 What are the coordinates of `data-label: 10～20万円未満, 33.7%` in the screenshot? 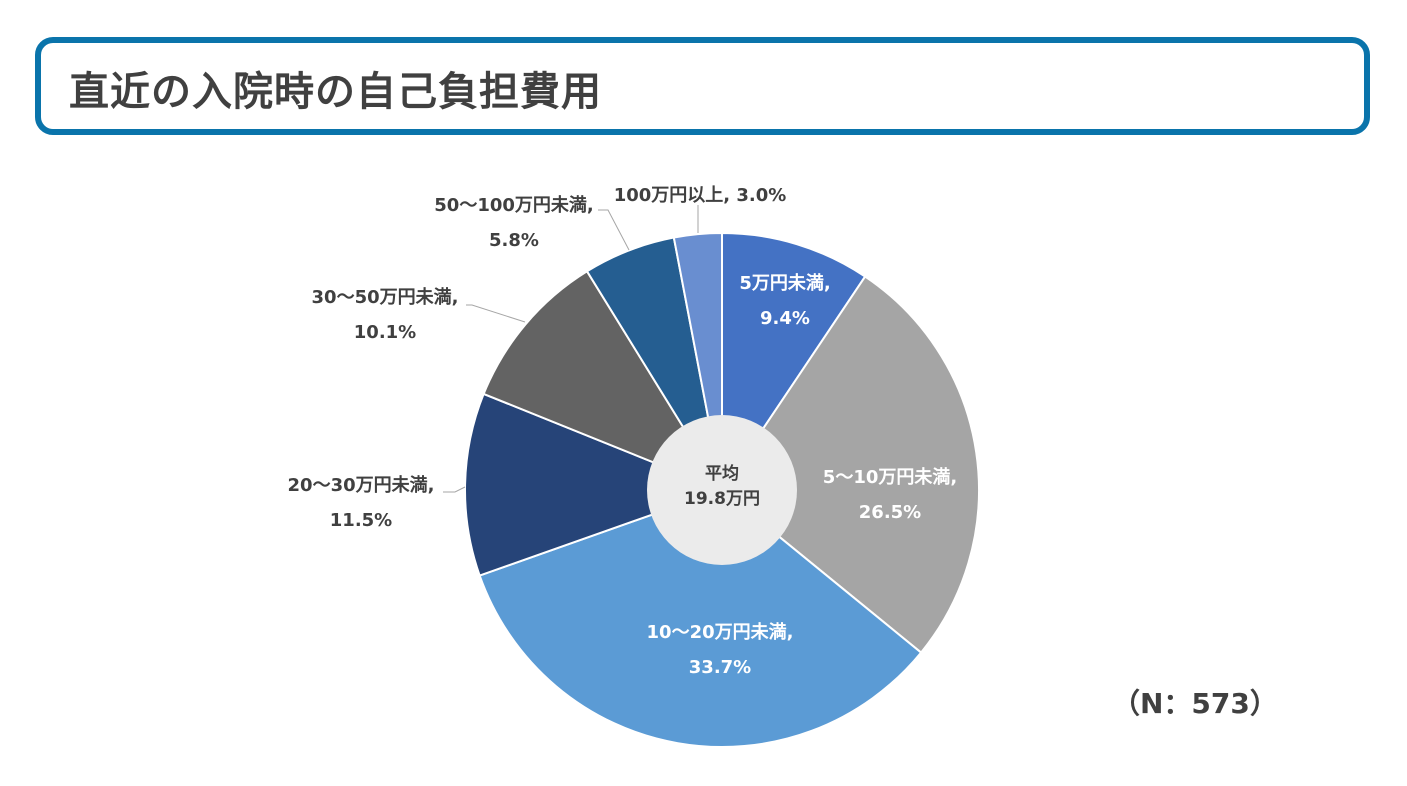 It's located at (720, 650).